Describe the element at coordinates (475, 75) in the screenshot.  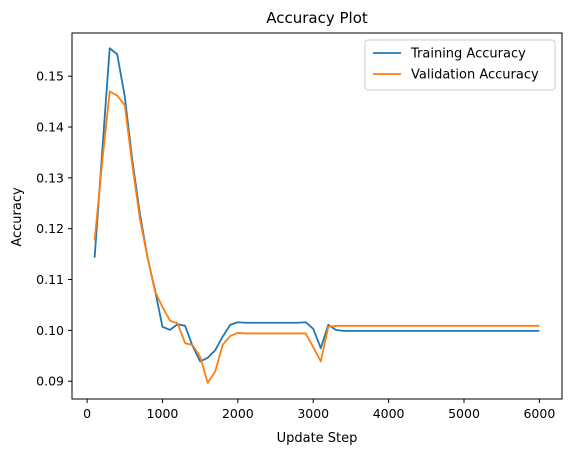
I see `legend-label-2: Validation Accuracy` at that location.